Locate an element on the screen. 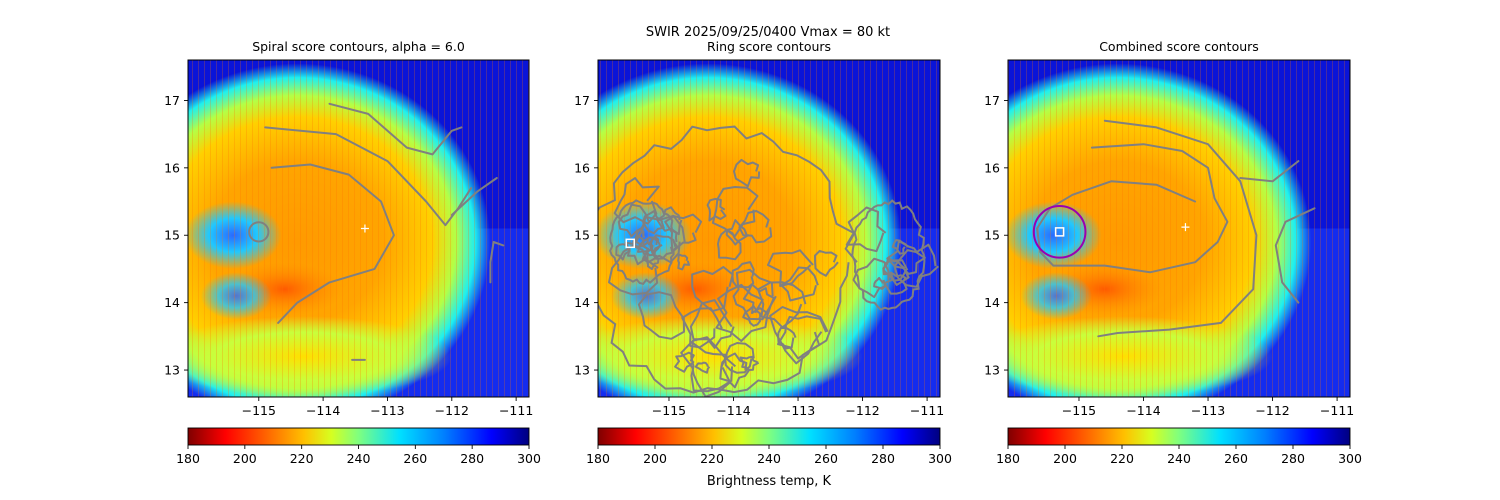 This screenshot has width=1500, height=500. ring-score-contours is located at coordinates (768, 261).